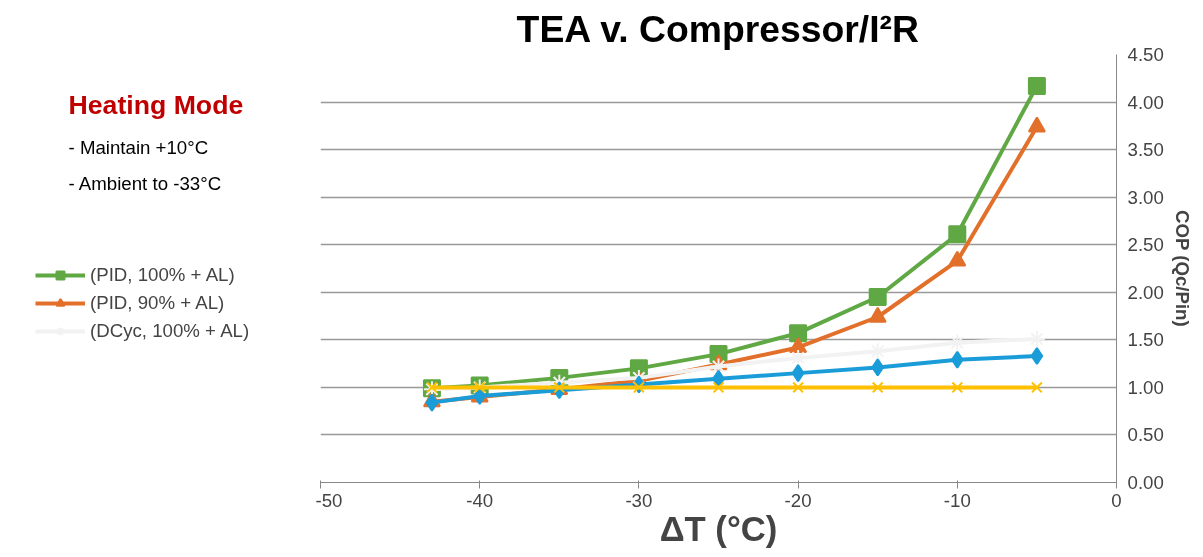 The image size is (1203, 557). I want to click on x-tick-label: -30, so click(639, 500).